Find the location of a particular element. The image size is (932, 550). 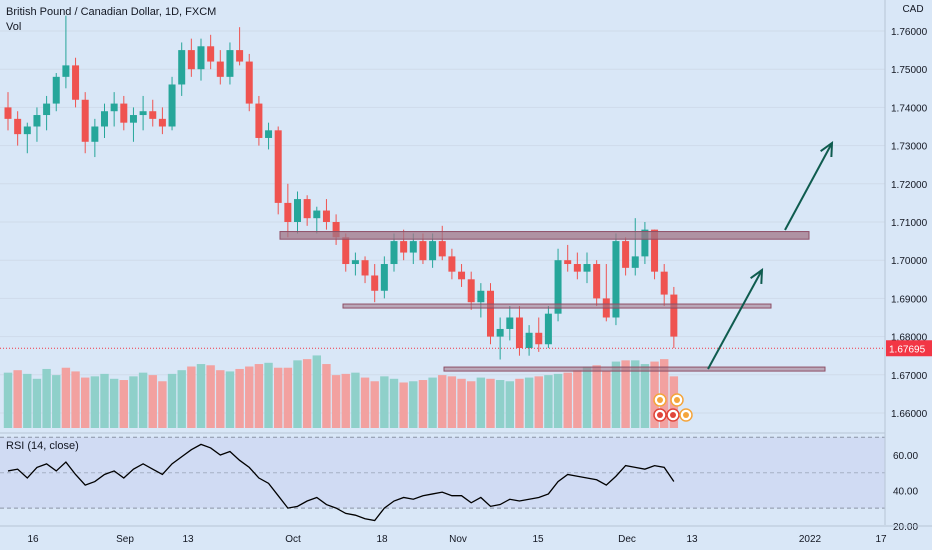

price-tick: 1.68000 is located at coordinates (909, 338).